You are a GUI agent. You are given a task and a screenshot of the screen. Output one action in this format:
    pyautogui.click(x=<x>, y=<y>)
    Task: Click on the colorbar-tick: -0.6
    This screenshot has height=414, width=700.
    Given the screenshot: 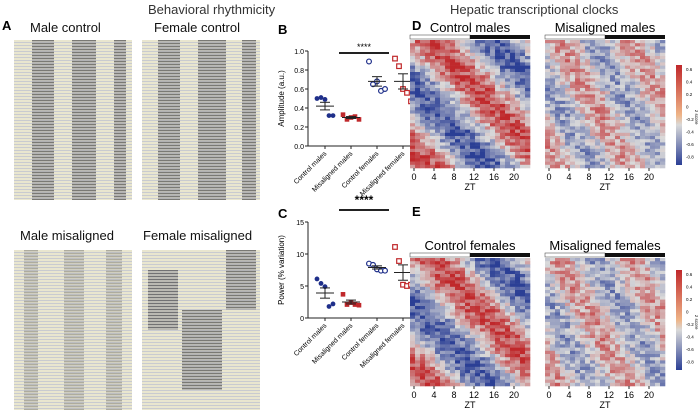 What is the action you would take?
    pyautogui.click(x=690, y=144)
    